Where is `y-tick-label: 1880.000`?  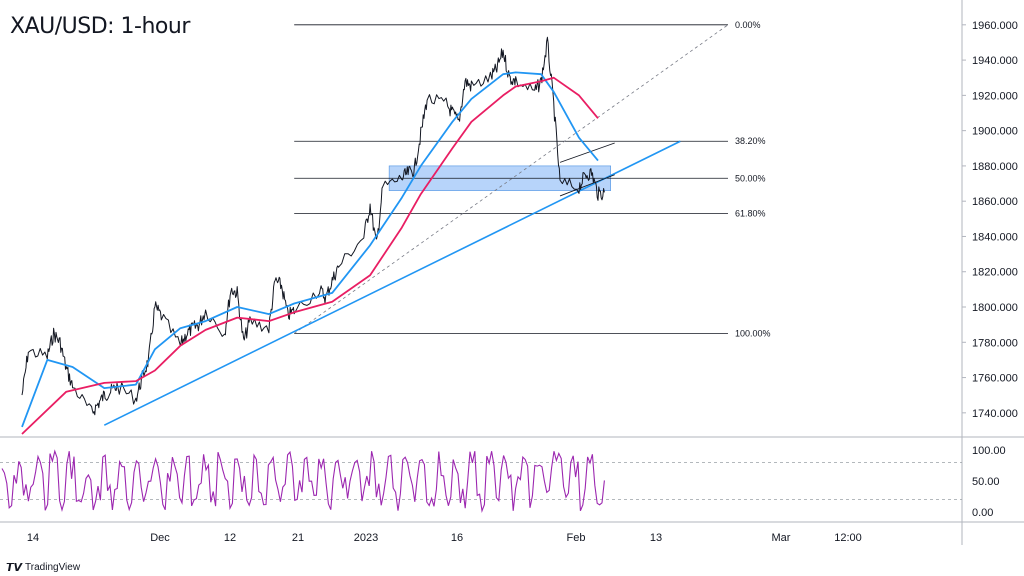 y-tick-label: 1880.000 is located at coordinates (995, 167).